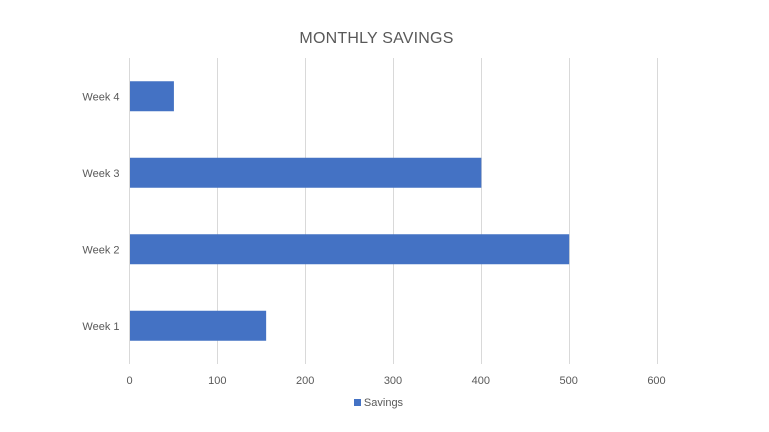 The image size is (769, 432). I want to click on y-category-label: Week 4, so click(100, 97).